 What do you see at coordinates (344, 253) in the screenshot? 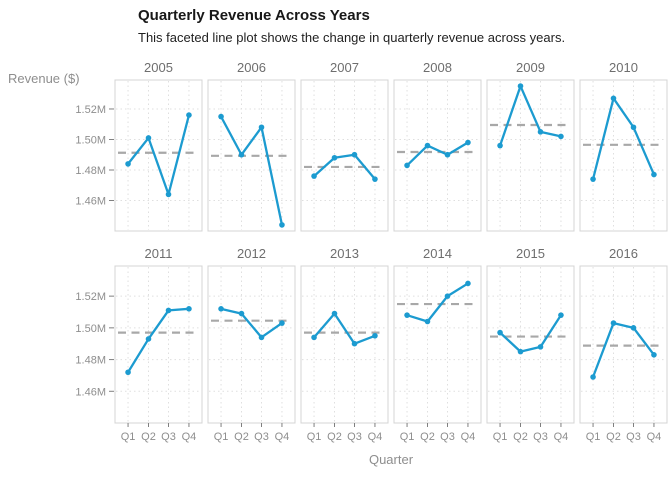
I see `facet-strip-label: 2013` at bounding box center [344, 253].